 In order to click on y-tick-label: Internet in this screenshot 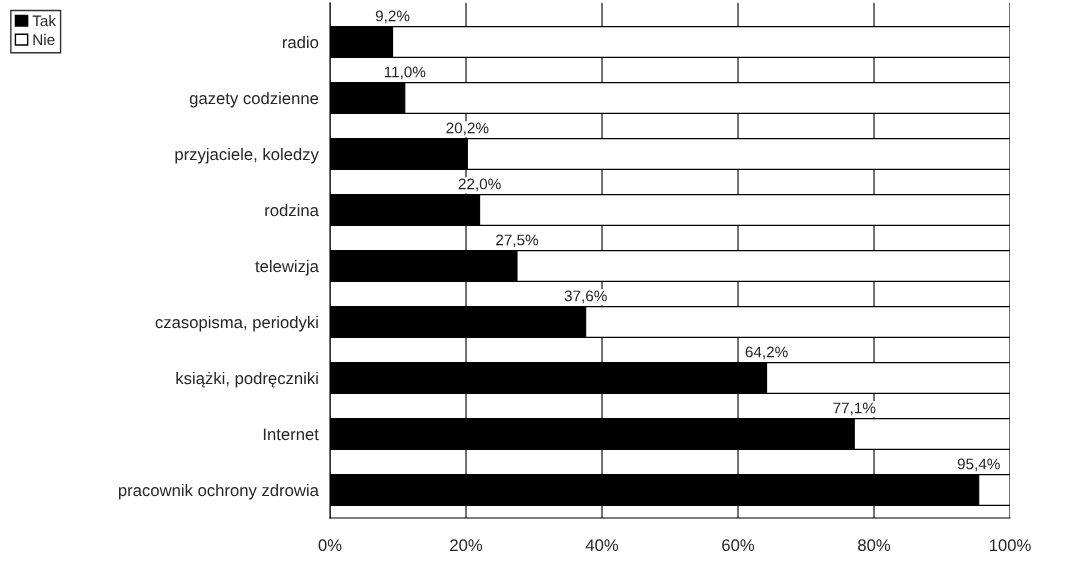, I will do `click(291, 434)`.